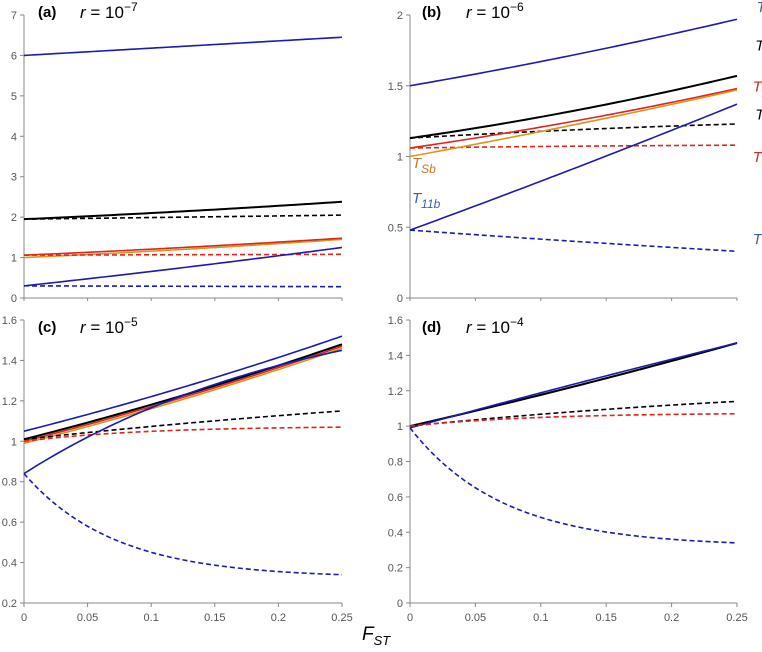  Describe the element at coordinates (431, 12) in the screenshot. I see `panel-label: (b)` at that location.